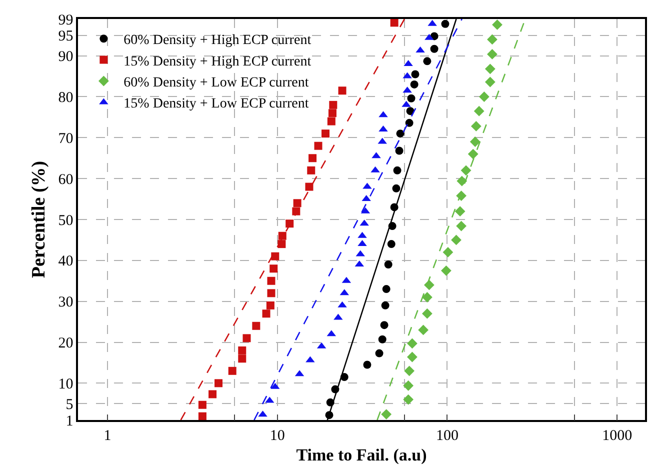 Image resolution: width=649 pixels, height=473 pixels. What do you see at coordinates (70, 421) in the screenshot?
I see `y-tick-label: 1` at bounding box center [70, 421].